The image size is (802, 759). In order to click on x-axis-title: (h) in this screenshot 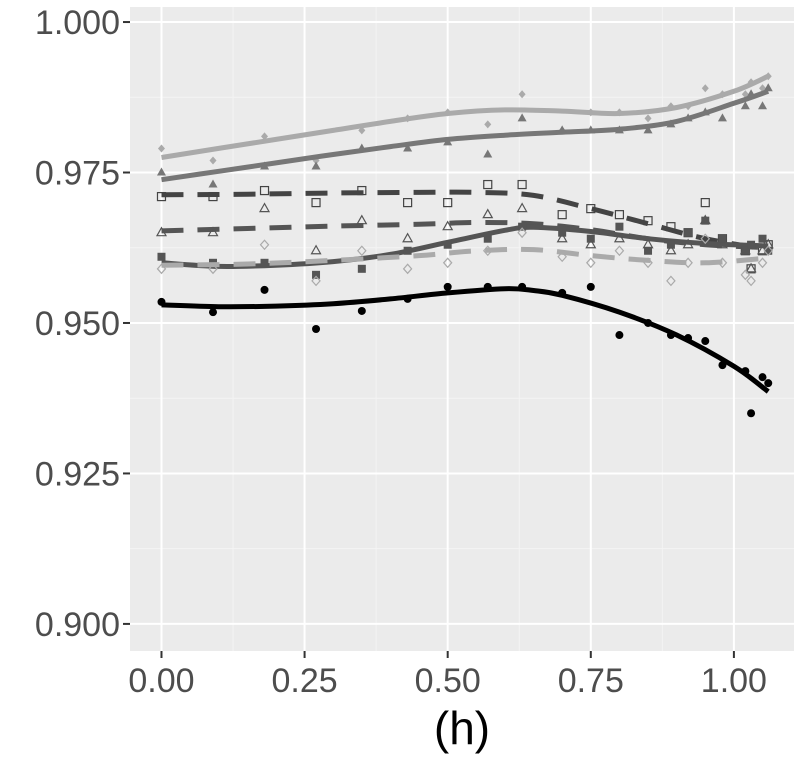, I will do `click(462, 728)`.